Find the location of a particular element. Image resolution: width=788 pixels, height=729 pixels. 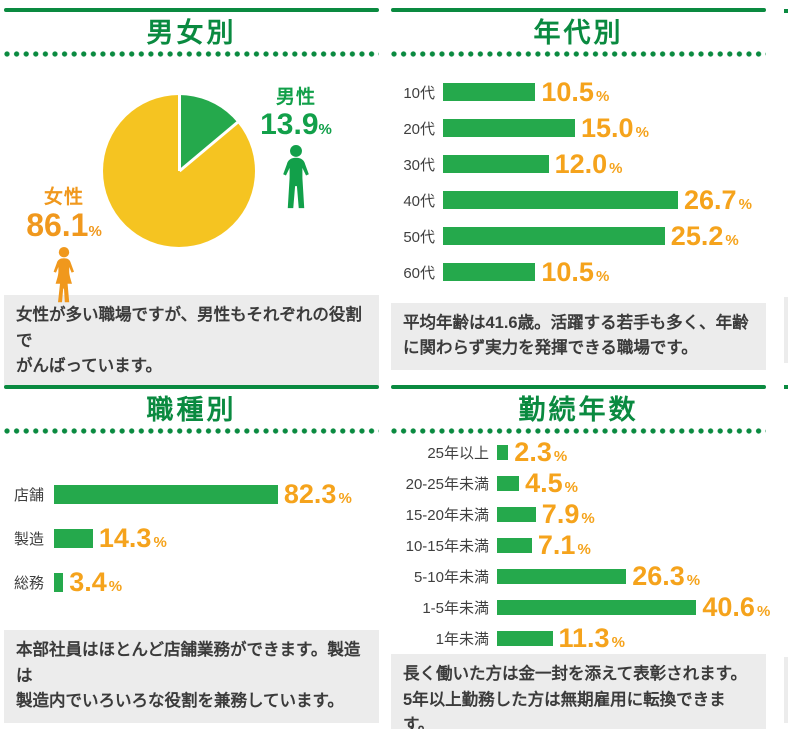

bar-row: 20-25年未満 4.5% is located at coordinates (578, 483).